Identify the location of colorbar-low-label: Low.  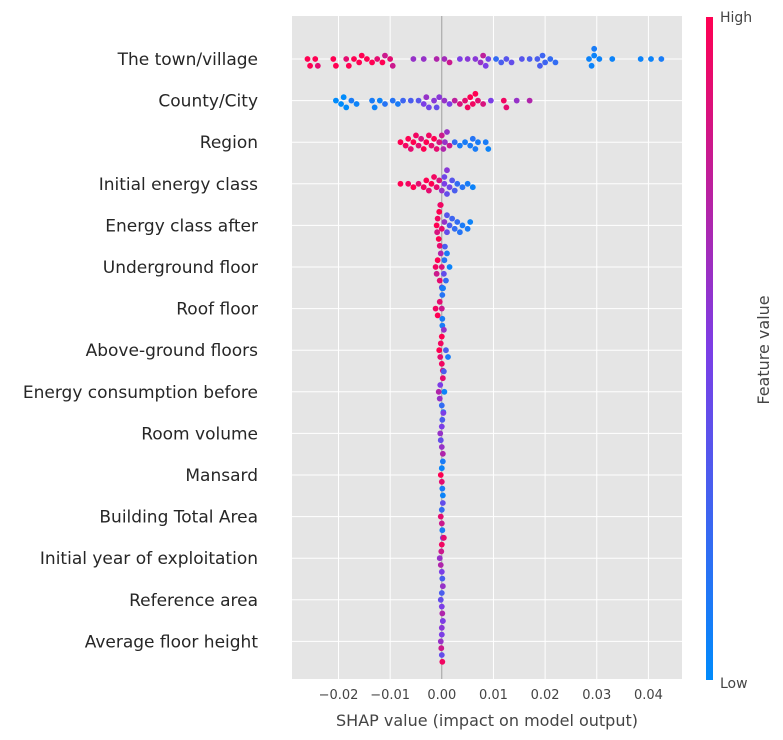
(734, 684).